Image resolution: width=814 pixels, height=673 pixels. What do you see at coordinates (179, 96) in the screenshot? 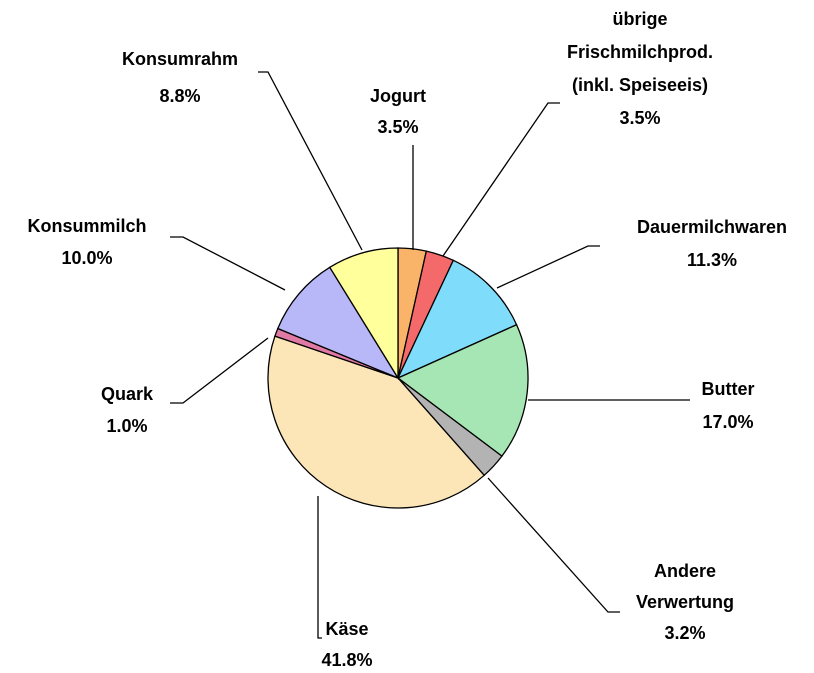
I see `value-label: 8.8%` at bounding box center [179, 96].